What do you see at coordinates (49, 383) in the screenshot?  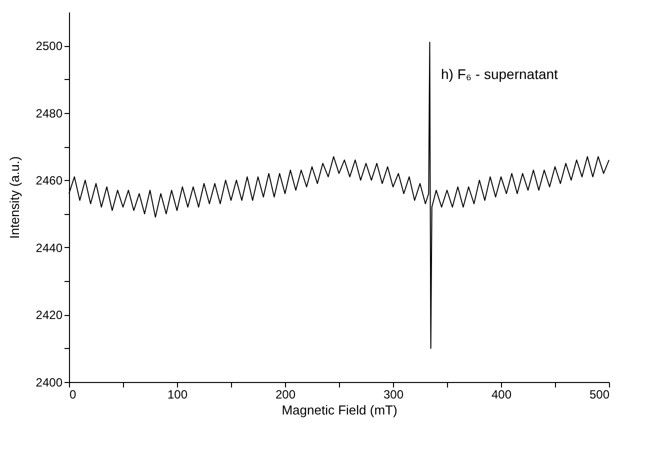 I see `y-tick-label: 2400` at bounding box center [49, 383].